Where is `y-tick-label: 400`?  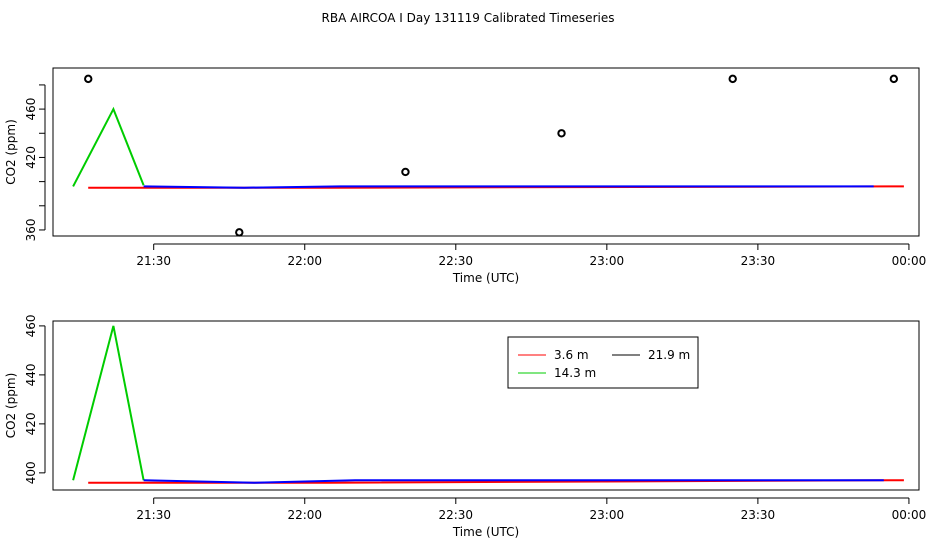 y-tick-label: 400 is located at coordinates (31, 472).